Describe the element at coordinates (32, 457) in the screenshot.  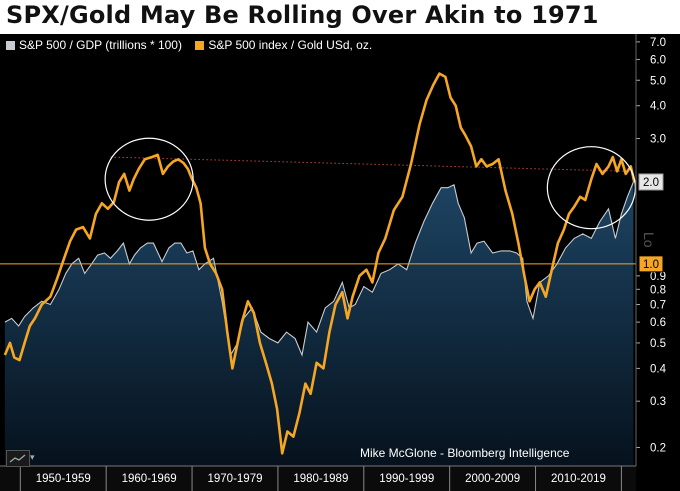
I see `chevron-down-icon: ▾` at that location.